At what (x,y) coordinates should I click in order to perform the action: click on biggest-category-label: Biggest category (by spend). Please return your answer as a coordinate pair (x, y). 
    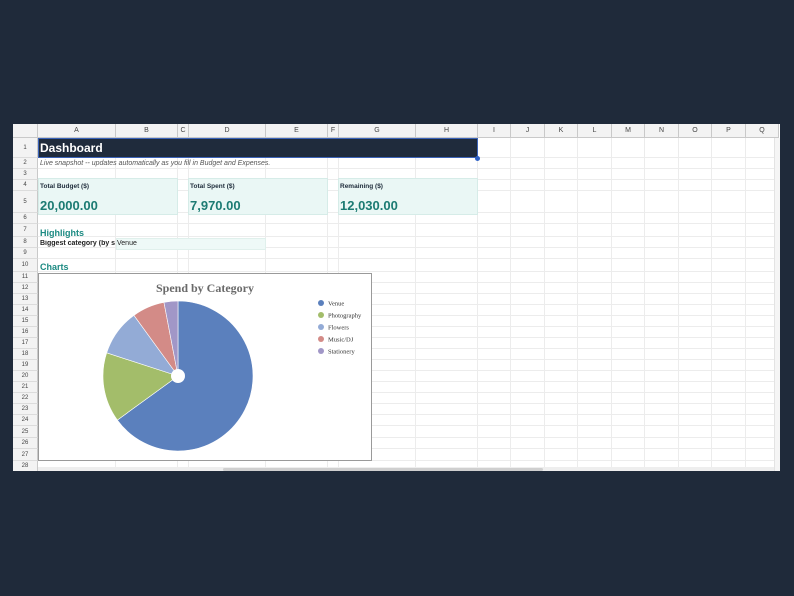
    Looking at the image, I should click on (77, 243).